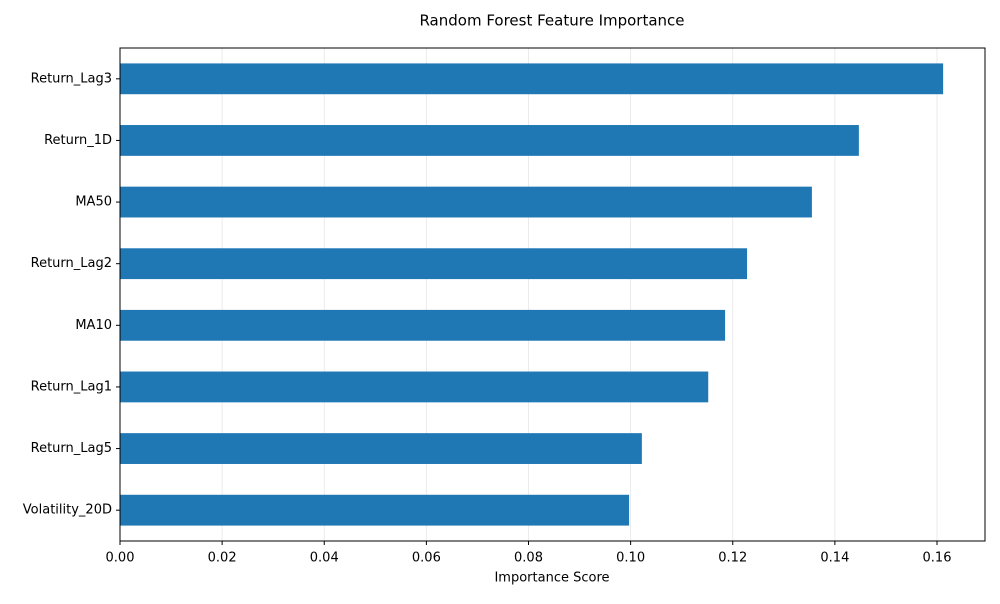 This screenshot has width=1000, height=604. I want to click on y-tick-label: Return_1D, so click(78, 140).